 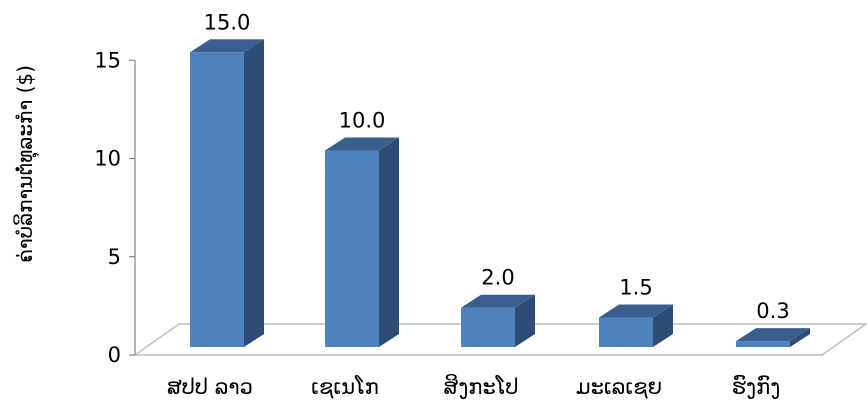 What do you see at coordinates (635, 288) in the screenshot?
I see `data-label: 1.5` at bounding box center [635, 288].